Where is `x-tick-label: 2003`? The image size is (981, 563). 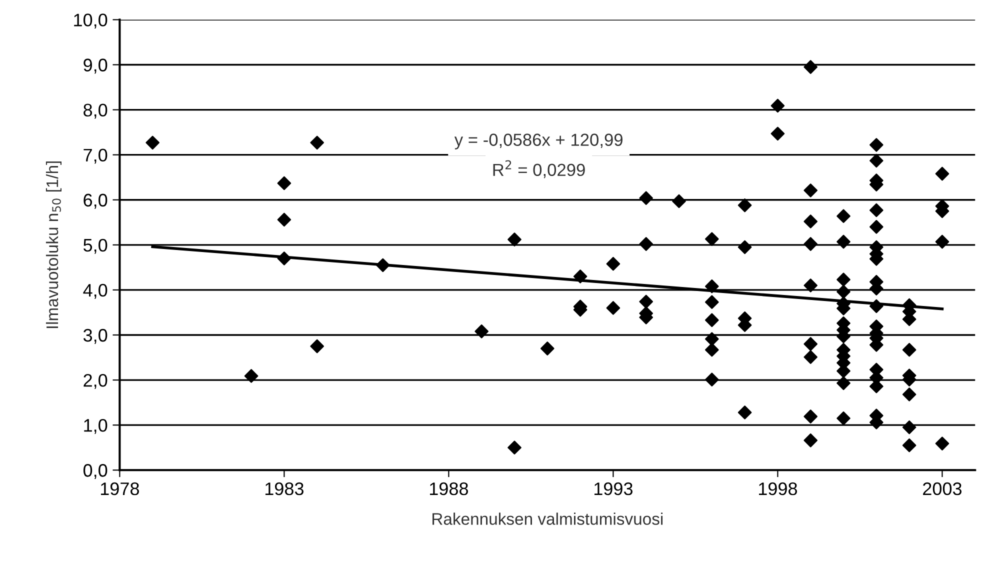 x-tick-label: 2003 is located at coordinates (942, 489).